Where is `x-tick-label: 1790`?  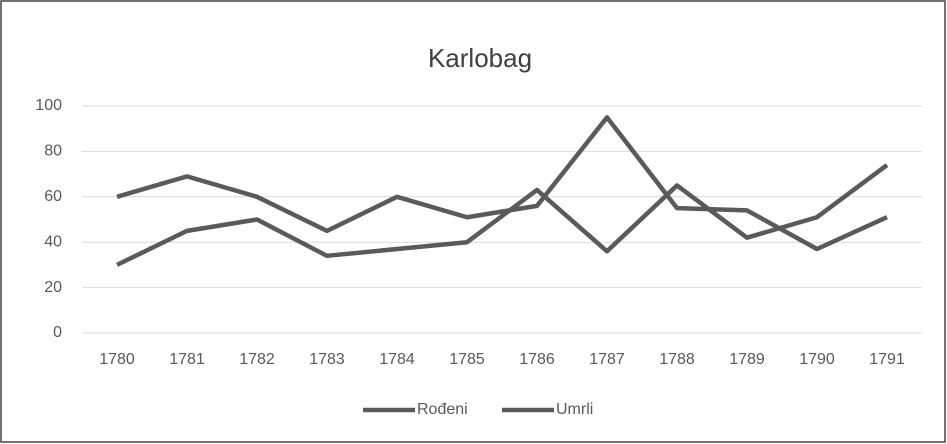
x-tick-label: 1790 is located at coordinates (817, 359).